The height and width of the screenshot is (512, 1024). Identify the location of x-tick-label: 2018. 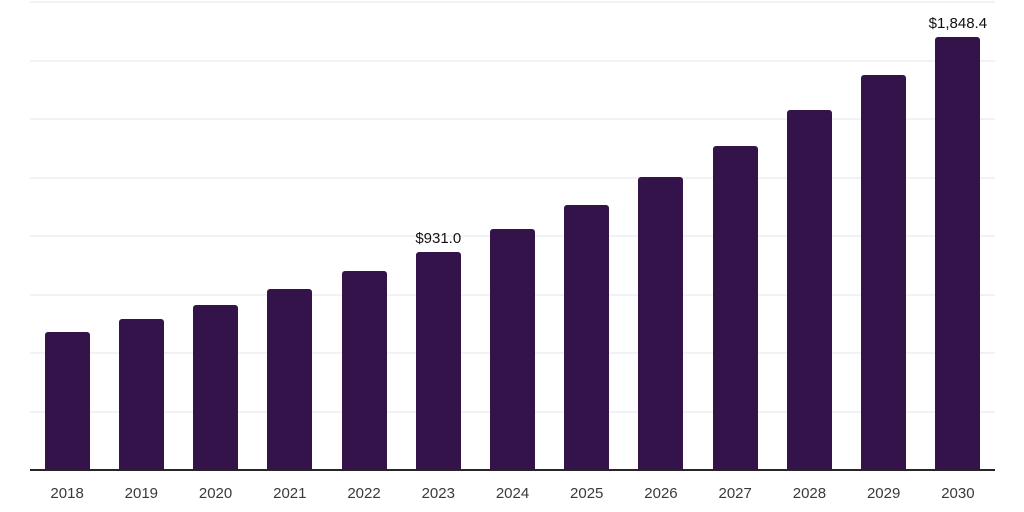
(67, 493).